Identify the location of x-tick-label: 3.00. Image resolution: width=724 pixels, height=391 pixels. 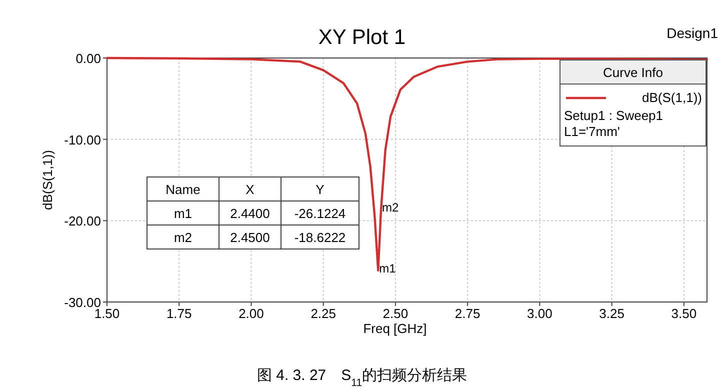
(539, 313).